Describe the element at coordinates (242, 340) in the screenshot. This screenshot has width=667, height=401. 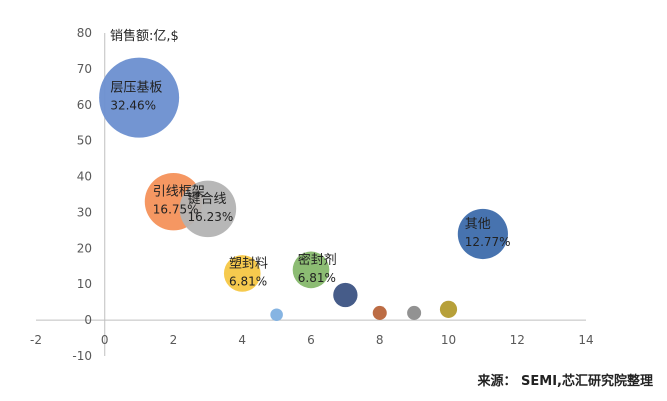
I see `x-tick-label: 4` at that location.